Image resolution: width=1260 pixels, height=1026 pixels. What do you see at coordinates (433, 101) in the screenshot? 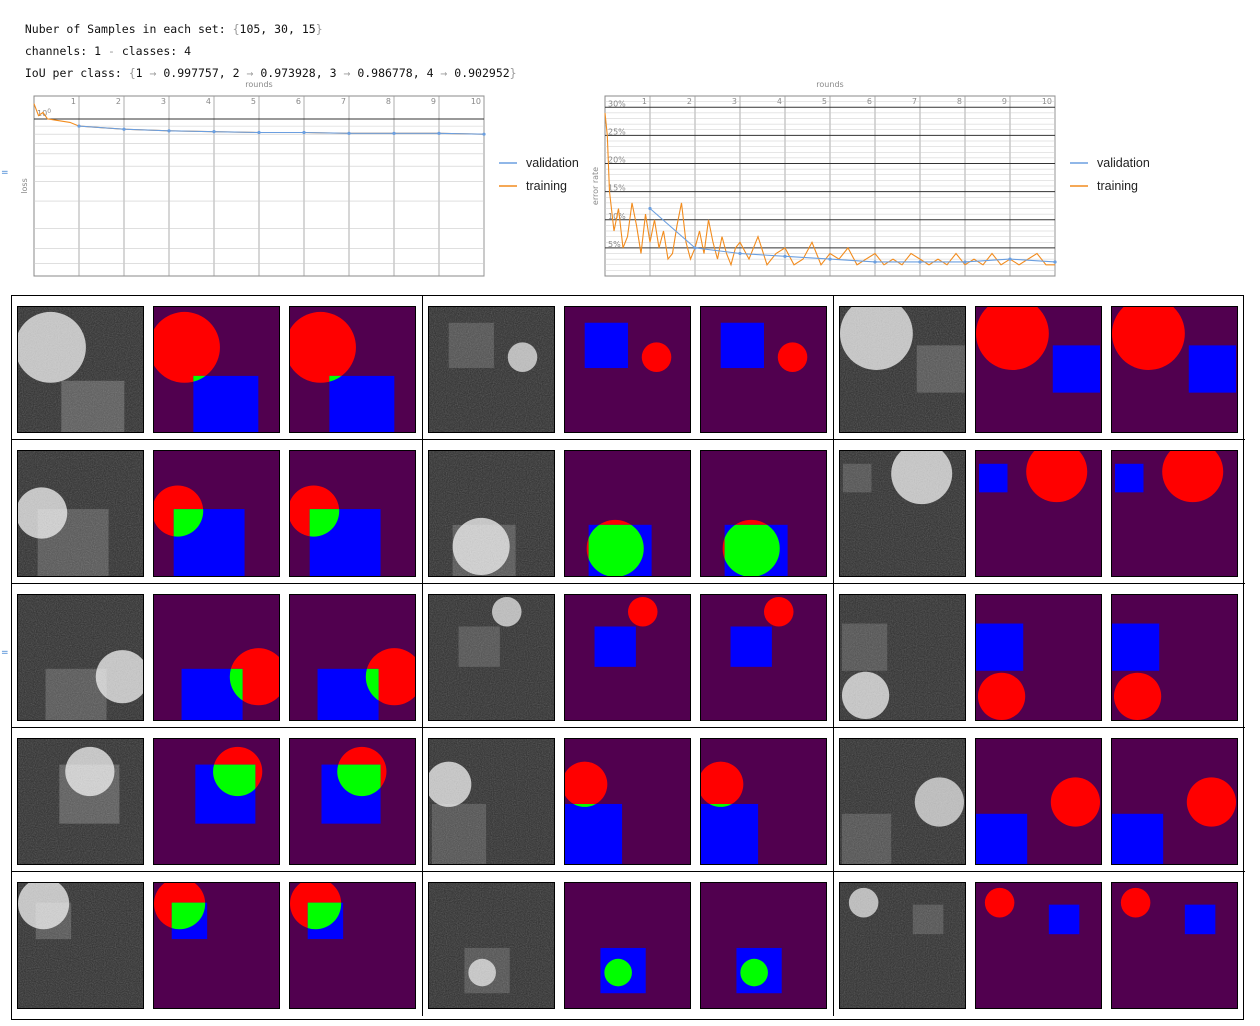
I see `x-tick-label: 9` at bounding box center [433, 101].